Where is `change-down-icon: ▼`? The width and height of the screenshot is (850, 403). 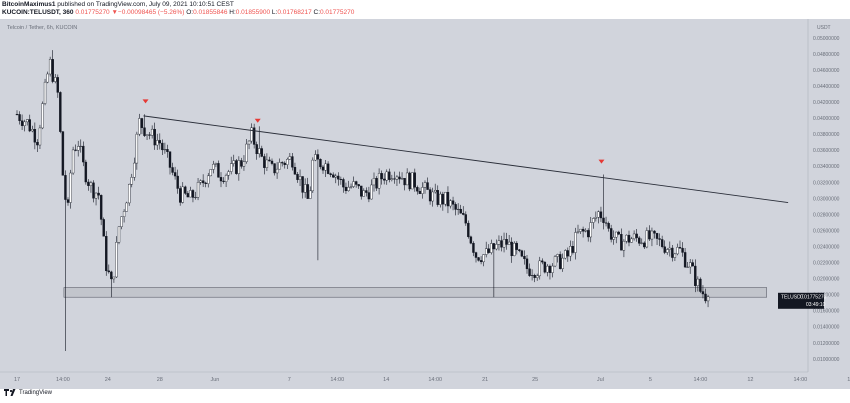 change-down-icon: ▼ is located at coordinates (114, 12).